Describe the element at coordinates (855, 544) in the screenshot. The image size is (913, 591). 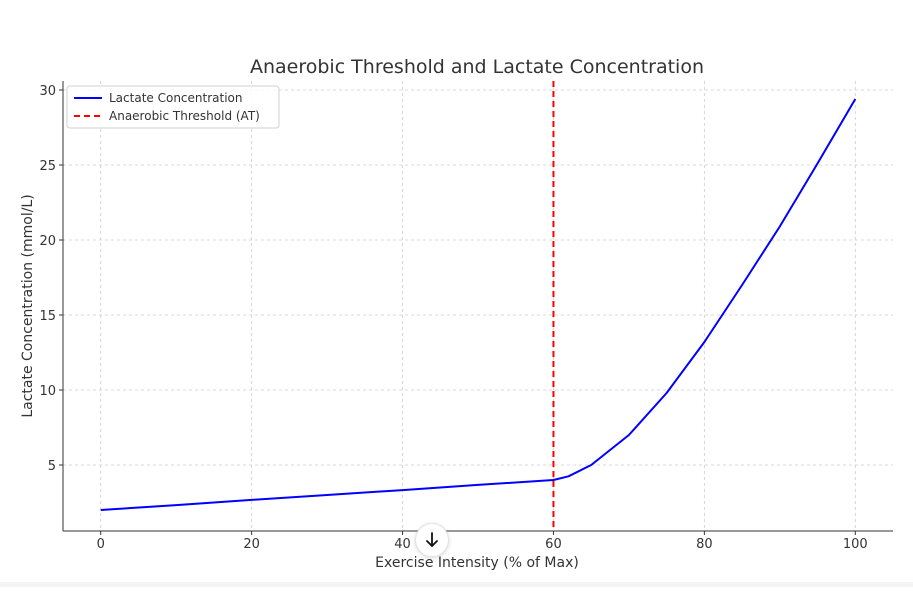
I see `x-tick-label: 100` at that location.